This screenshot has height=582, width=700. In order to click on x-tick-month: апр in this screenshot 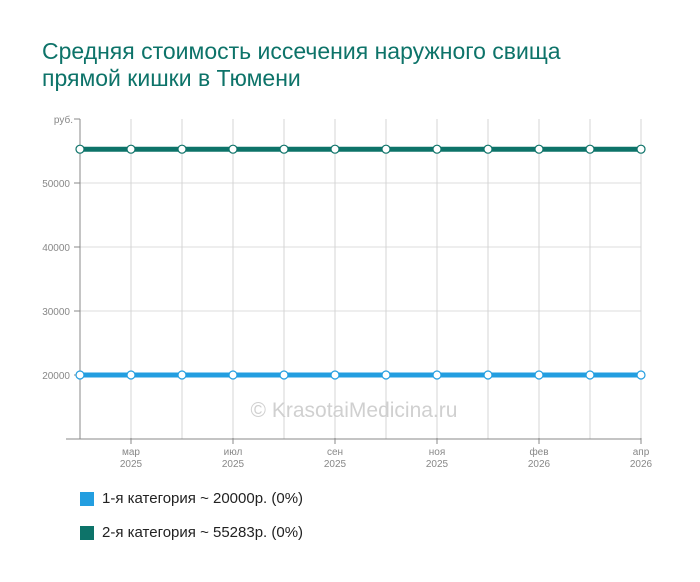, I will do `click(641, 452)`.